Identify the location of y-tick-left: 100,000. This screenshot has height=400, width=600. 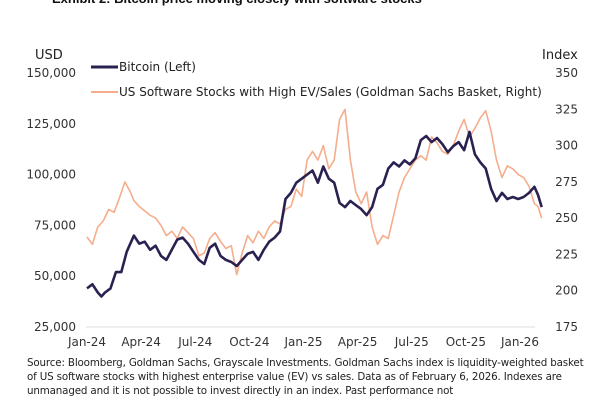
(51, 175).